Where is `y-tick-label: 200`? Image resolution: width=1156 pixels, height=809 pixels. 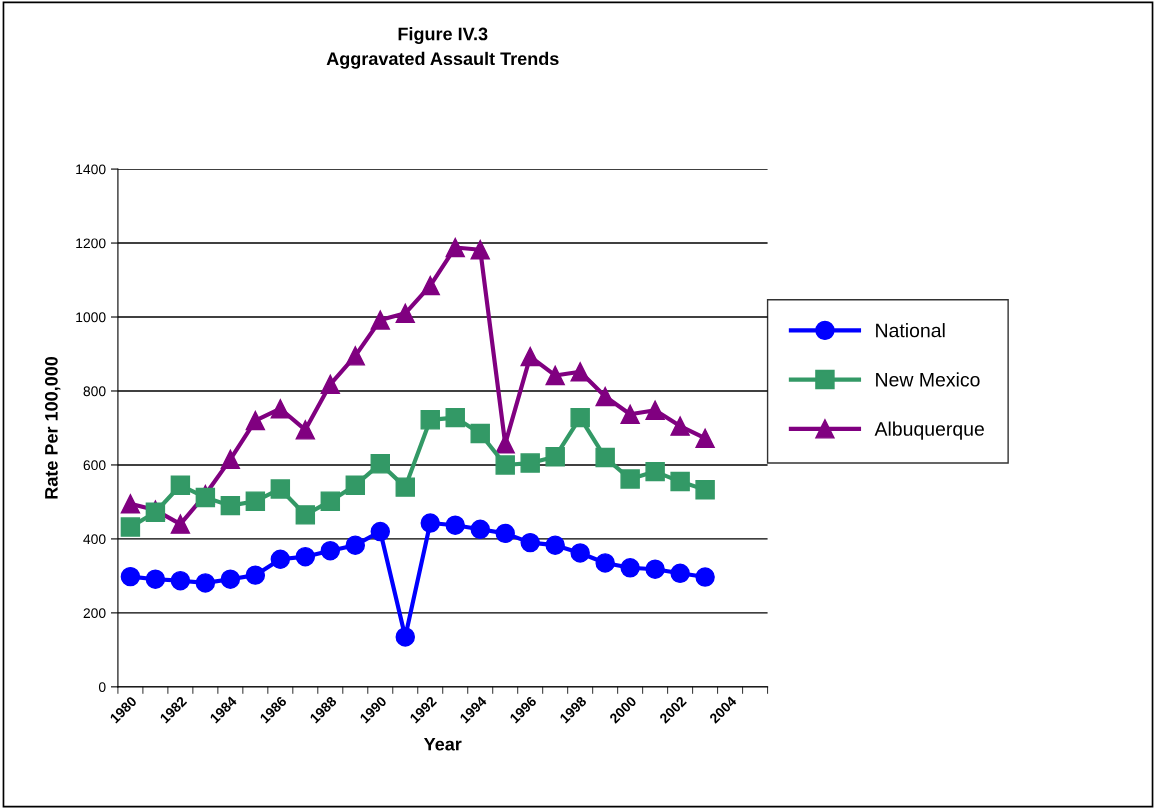 y-tick-label: 200 is located at coordinates (94, 613).